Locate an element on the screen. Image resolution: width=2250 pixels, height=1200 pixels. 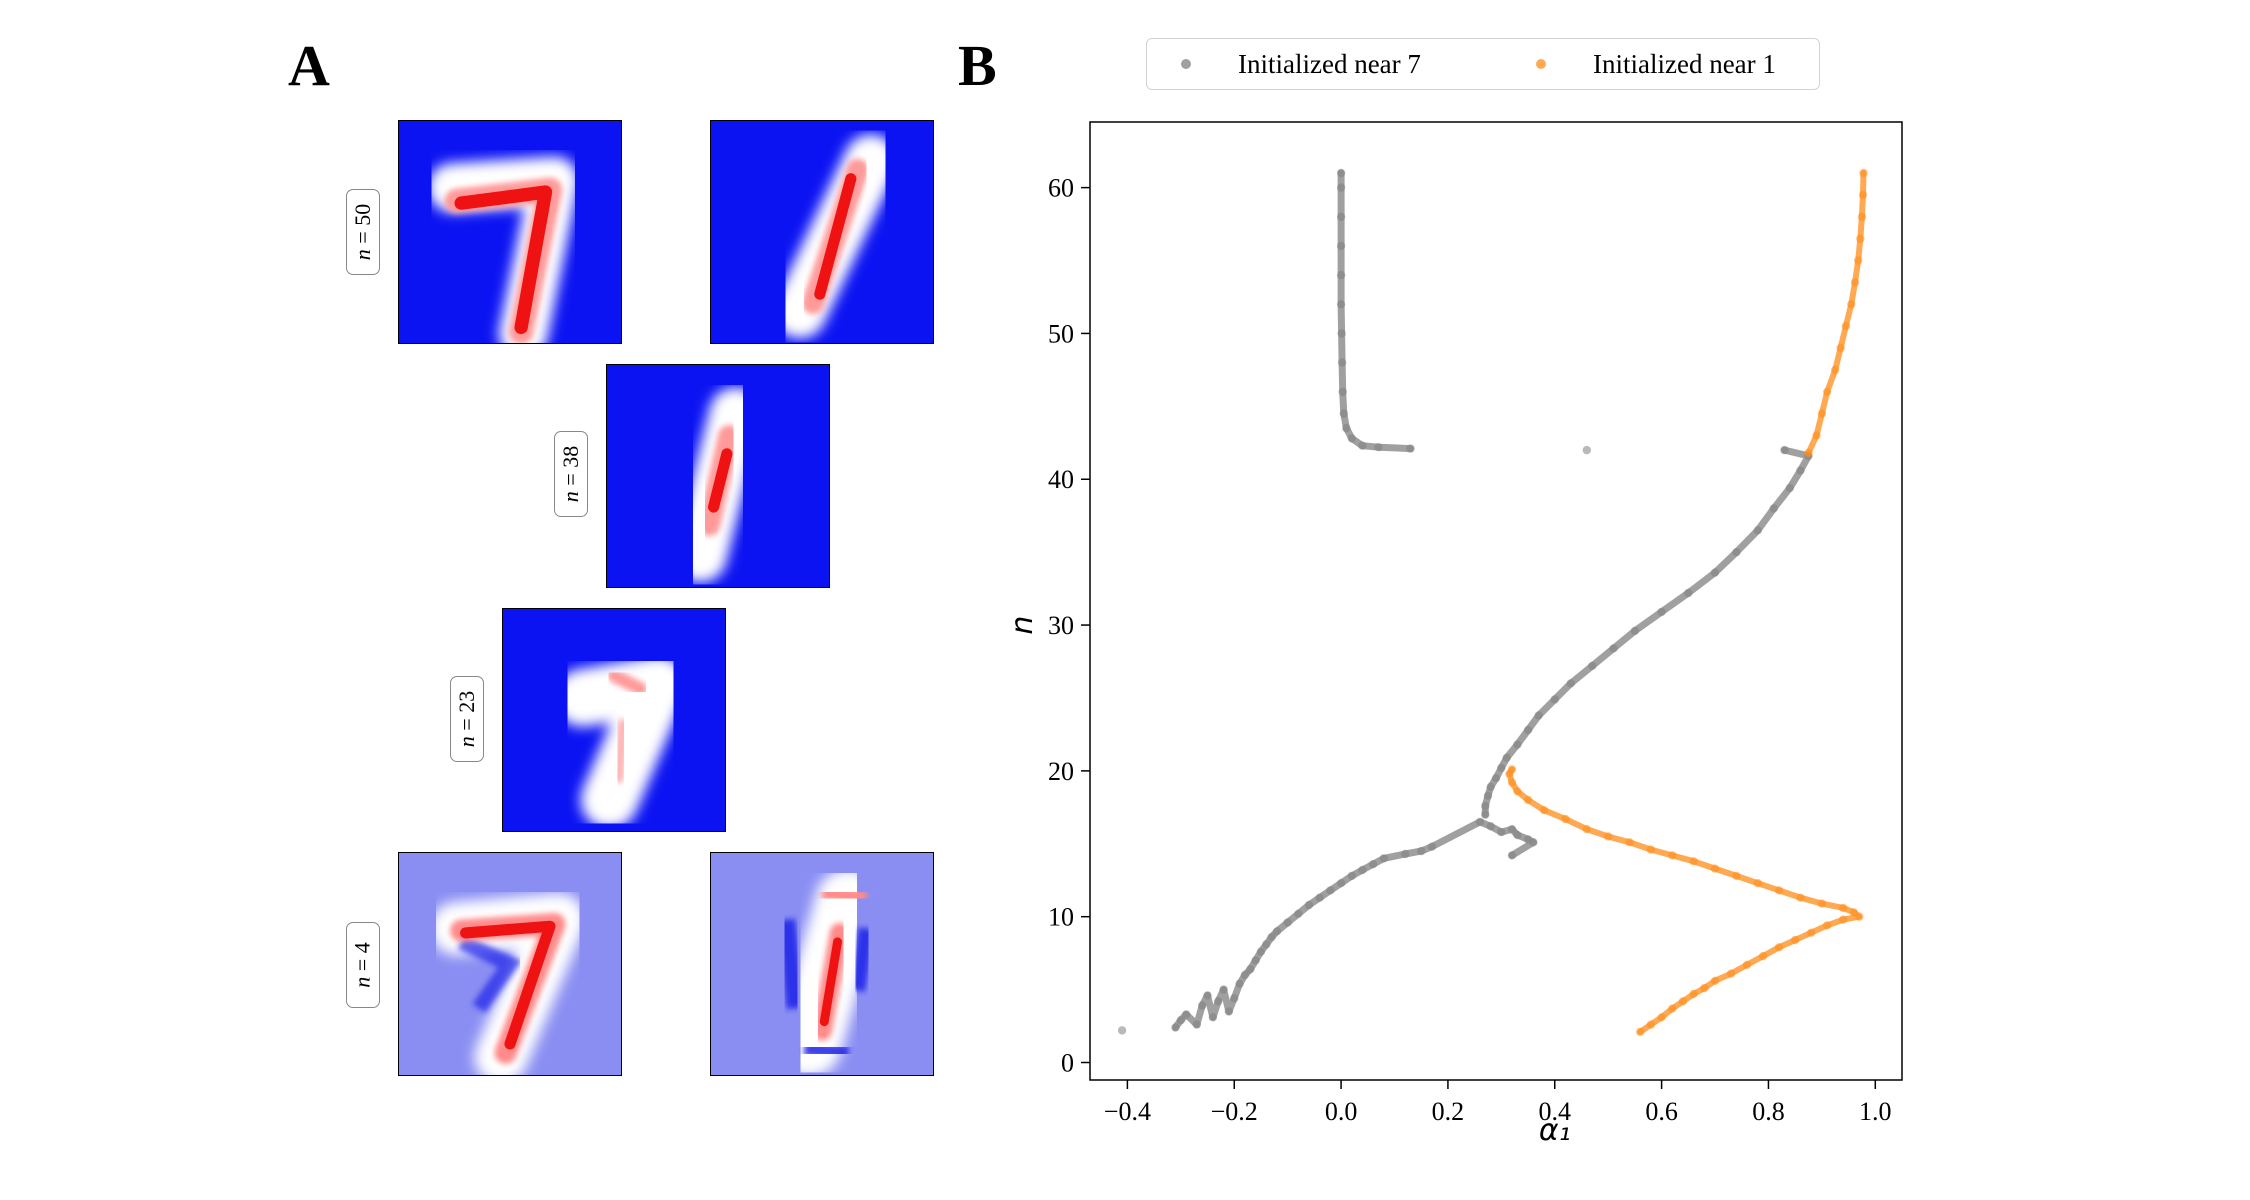
panel-a-letter: A is located at coordinates (309, 65).